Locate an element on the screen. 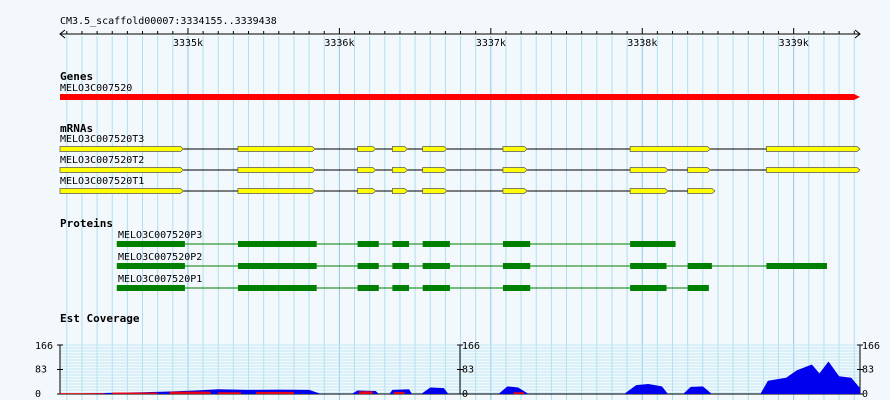 The height and width of the screenshot is (400, 890). protein-label: MELO3C007520P3 is located at coordinates (160, 235).